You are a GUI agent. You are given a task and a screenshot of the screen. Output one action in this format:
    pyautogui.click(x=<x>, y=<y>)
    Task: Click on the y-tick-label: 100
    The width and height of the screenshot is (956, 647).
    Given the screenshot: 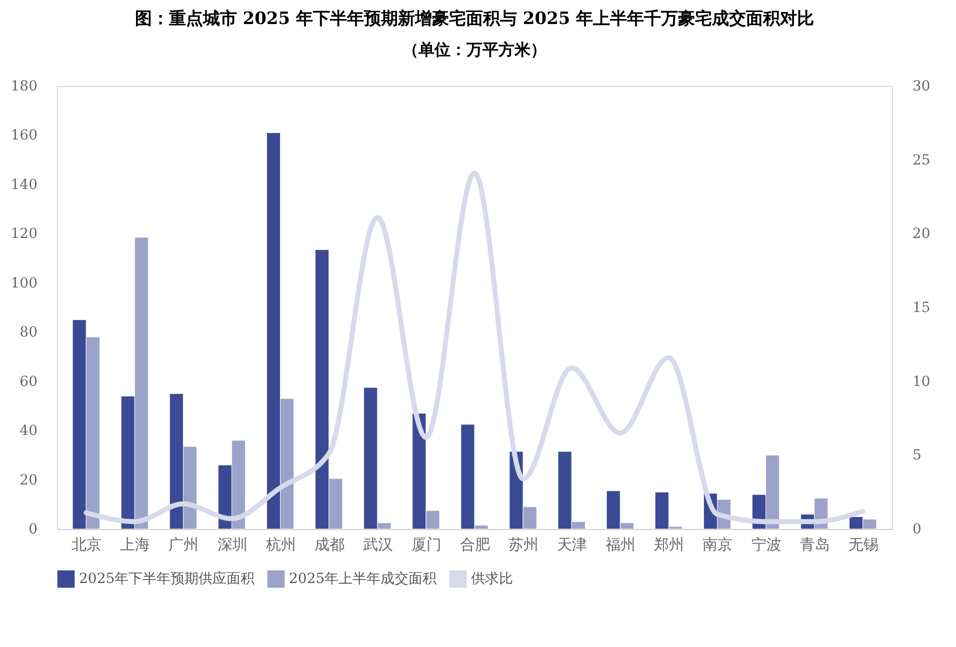 What is the action you would take?
    pyautogui.click(x=24, y=283)
    